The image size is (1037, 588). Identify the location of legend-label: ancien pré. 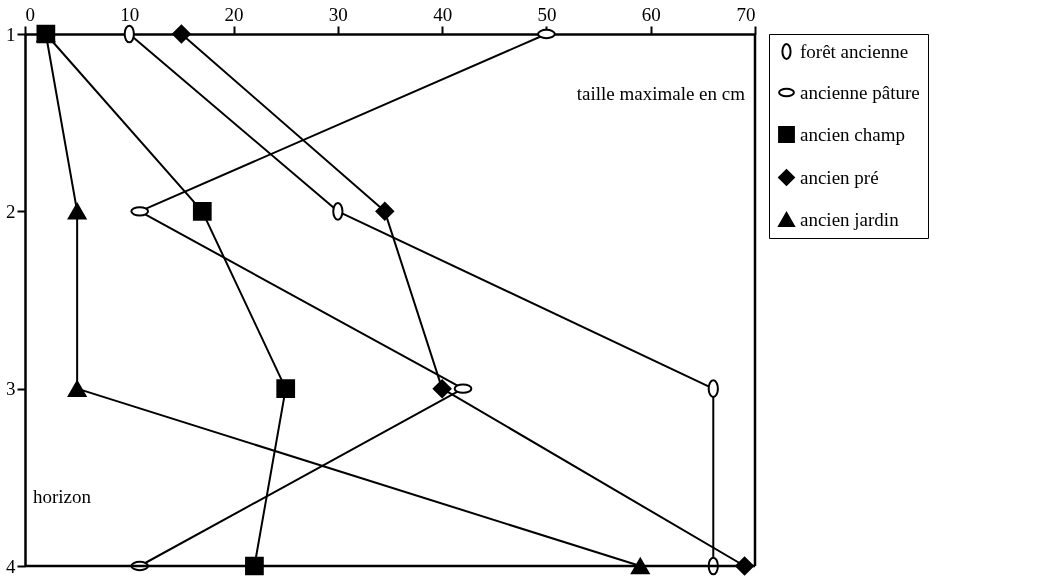
(839, 177).